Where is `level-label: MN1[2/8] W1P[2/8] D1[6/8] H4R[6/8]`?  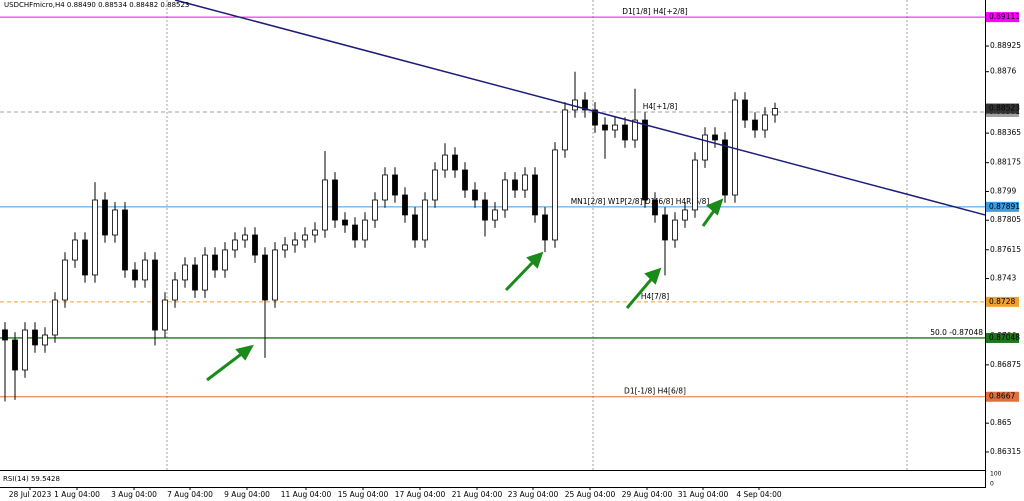 level-label: MN1[2/8] W1P[2/8] D1[6/8] H4R[6/8] is located at coordinates (640, 201).